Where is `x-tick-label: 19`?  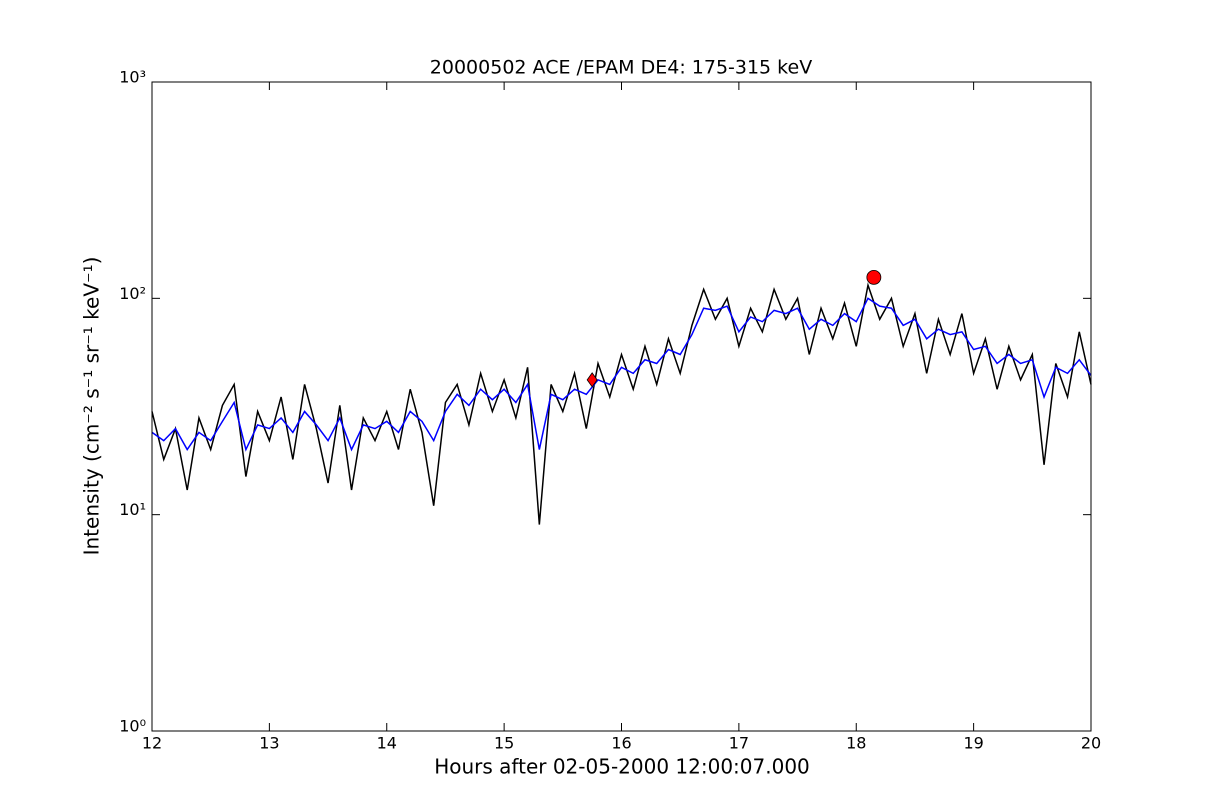 x-tick-label: 19 is located at coordinates (973, 743).